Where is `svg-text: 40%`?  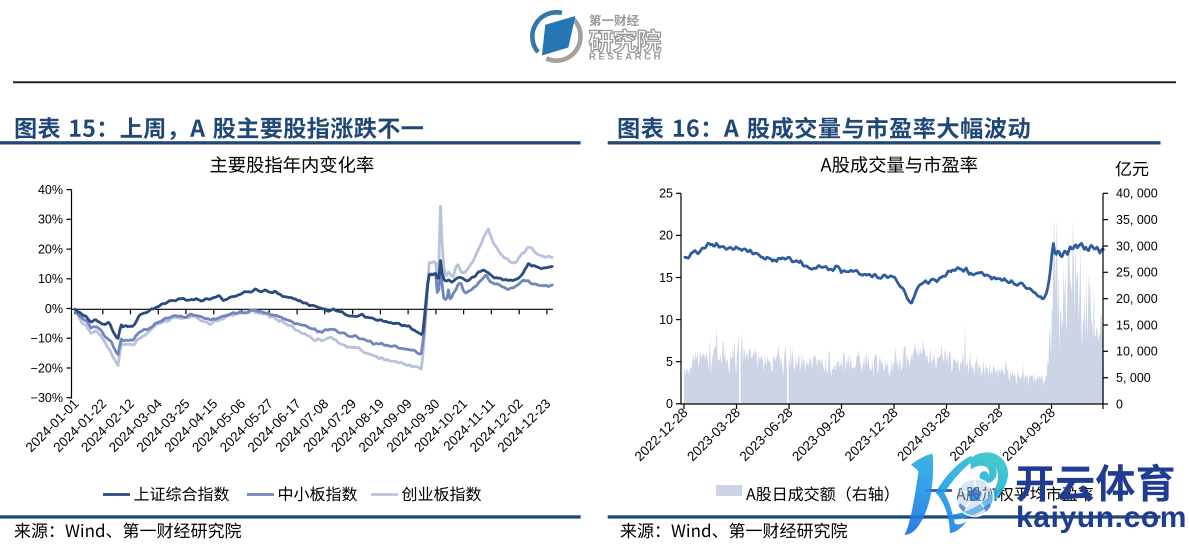
svg-text: 40% is located at coordinates (50, 190).